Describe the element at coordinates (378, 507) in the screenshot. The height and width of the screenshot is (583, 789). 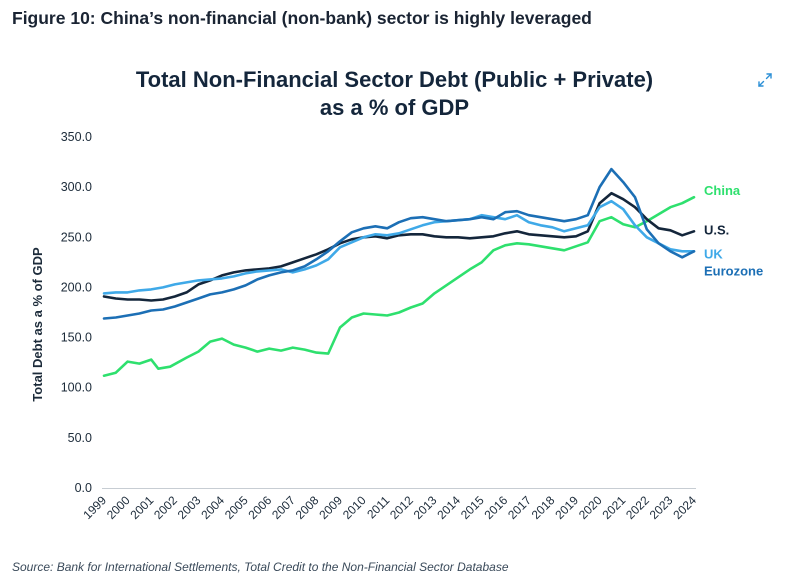
I see `x-tick-label: 2011` at that location.